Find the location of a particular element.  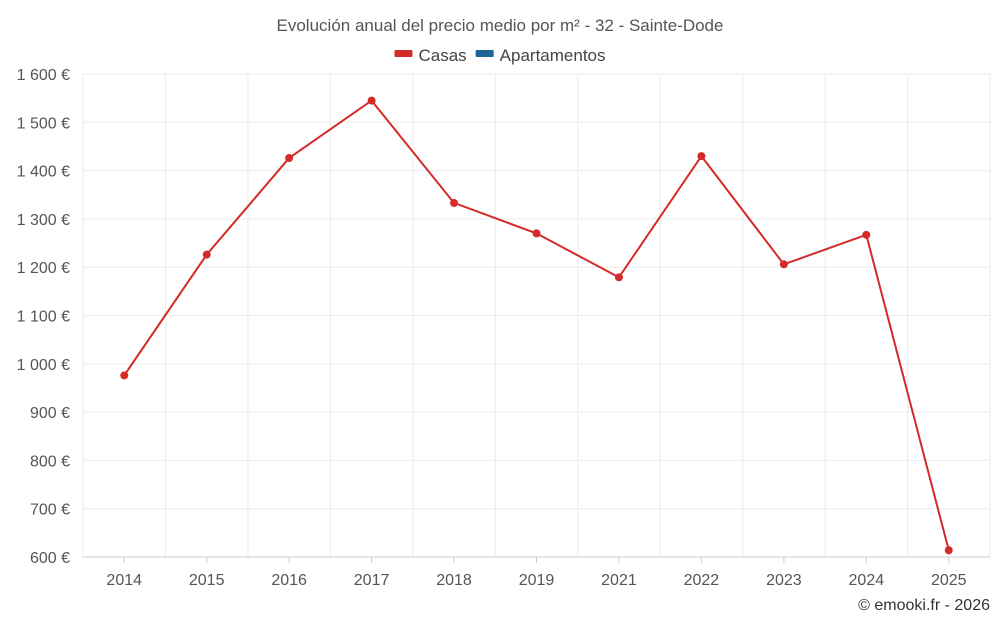

y-tick-label: 1 000 € is located at coordinates (43, 365).